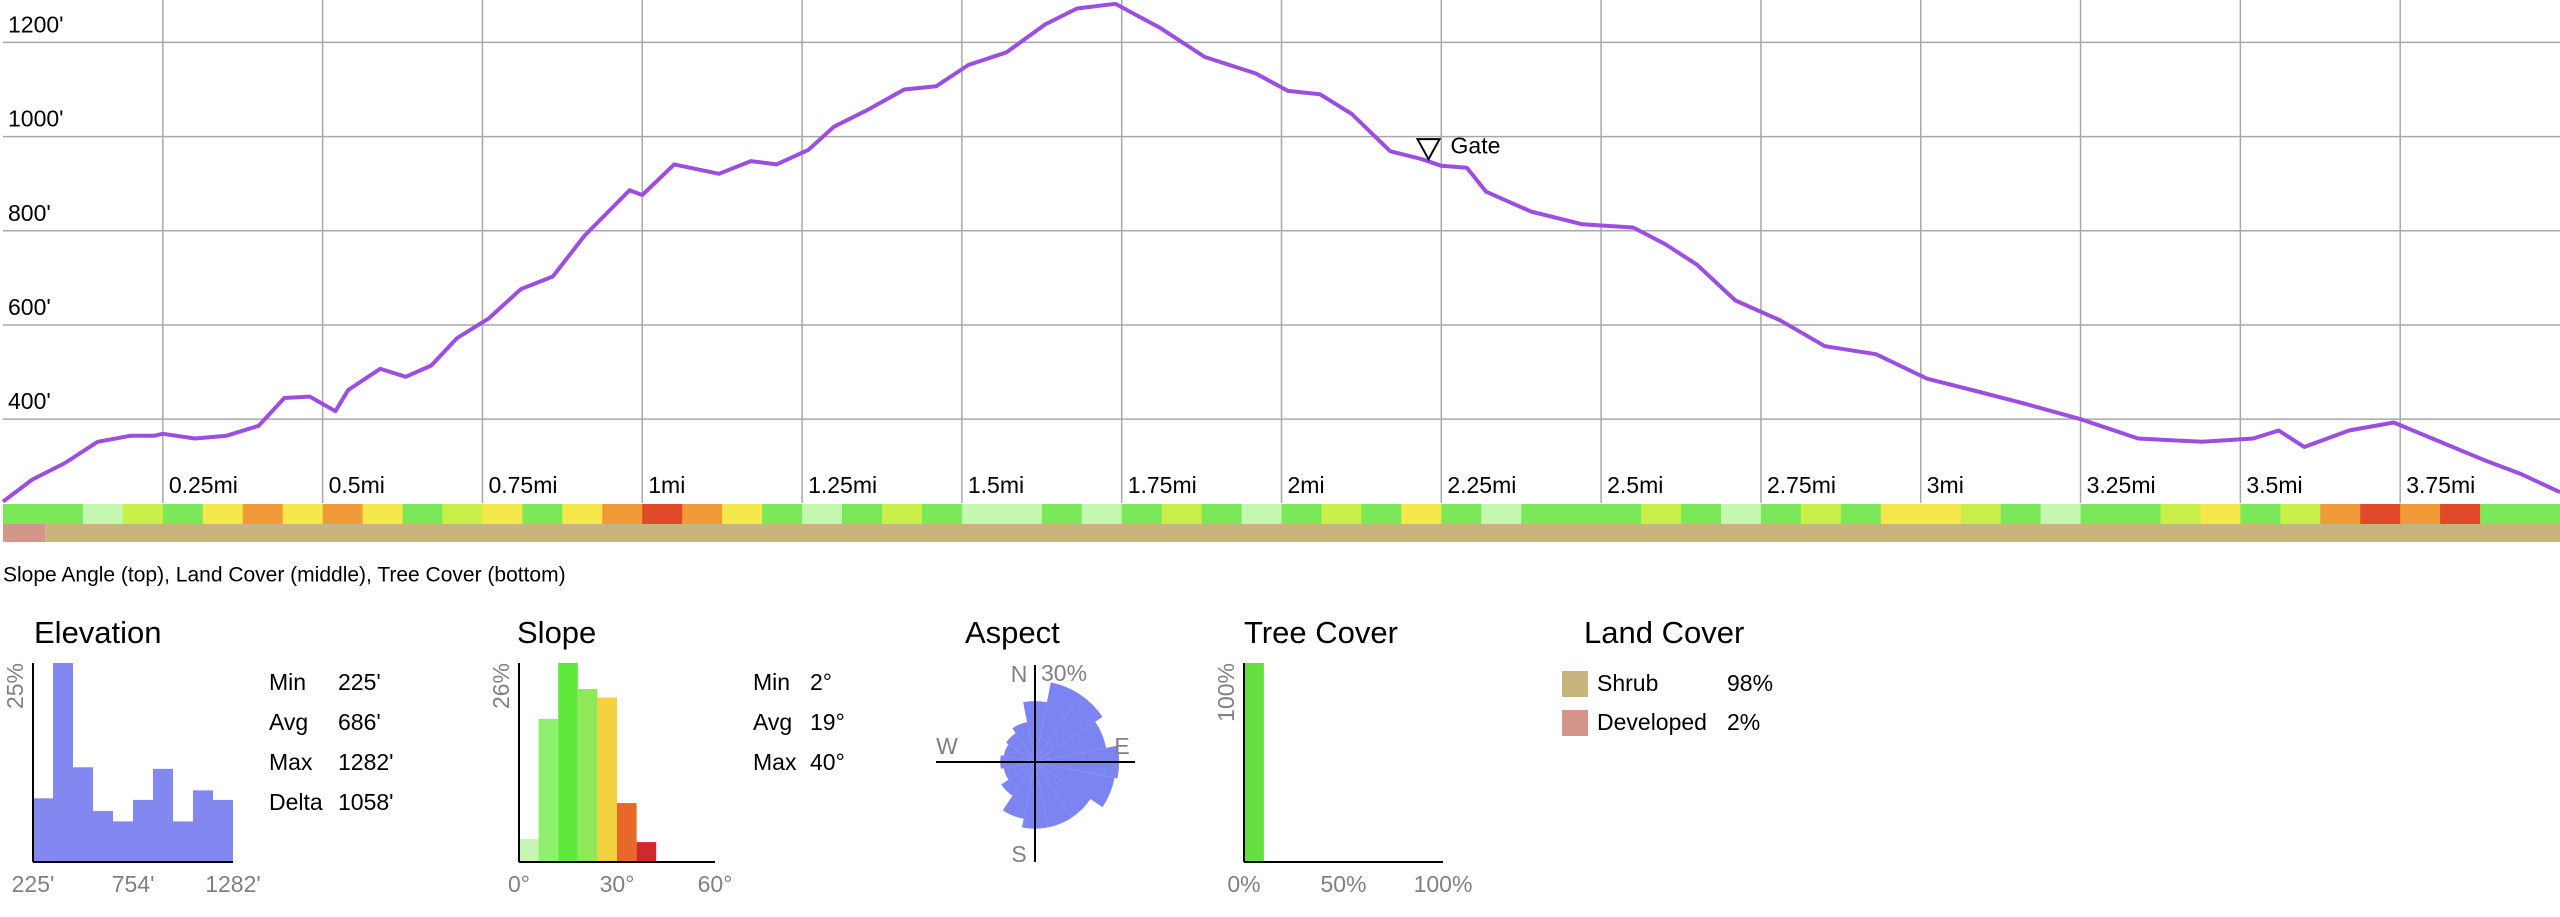 This screenshot has height=917, width=2560. Describe the element at coordinates (996, 485) in the screenshot. I see `x-tick-label: 1.5mi` at that location.